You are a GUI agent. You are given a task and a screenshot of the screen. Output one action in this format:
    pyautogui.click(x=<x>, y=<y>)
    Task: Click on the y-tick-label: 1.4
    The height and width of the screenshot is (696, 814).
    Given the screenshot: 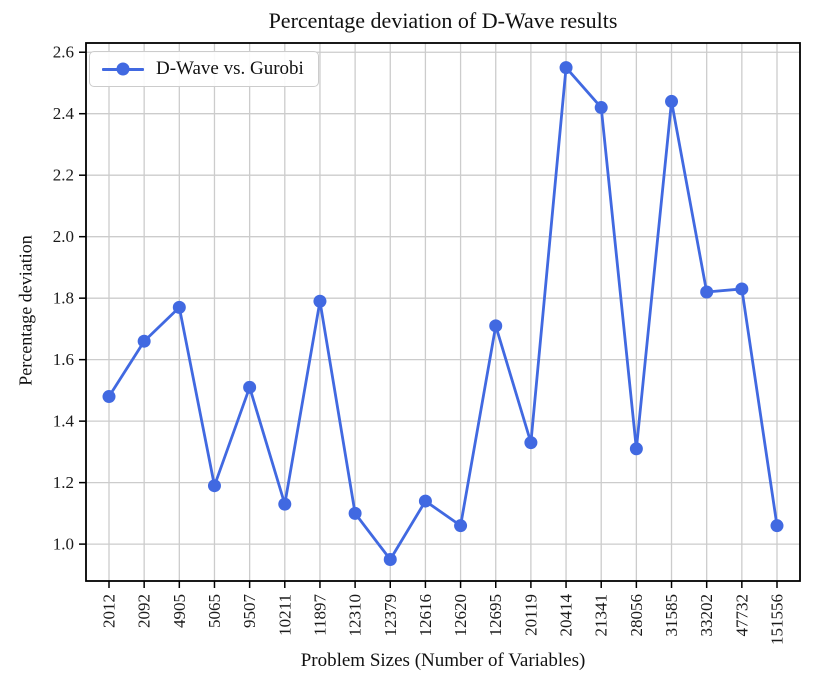 What is the action you would take?
    pyautogui.click(x=64, y=421)
    